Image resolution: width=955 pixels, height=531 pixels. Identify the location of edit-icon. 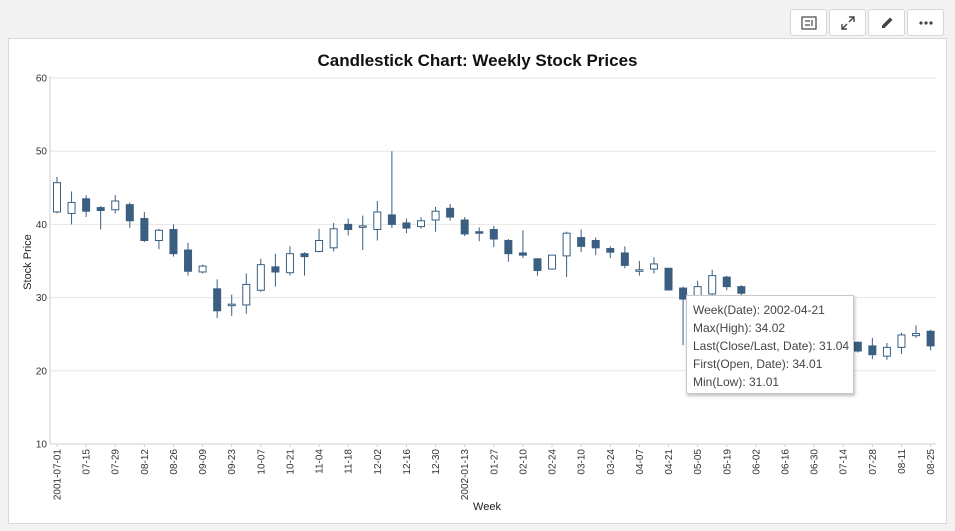
(887, 23).